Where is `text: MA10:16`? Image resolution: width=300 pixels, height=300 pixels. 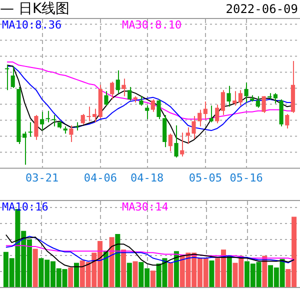 text: MA10:16 is located at coordinates (25, 207).